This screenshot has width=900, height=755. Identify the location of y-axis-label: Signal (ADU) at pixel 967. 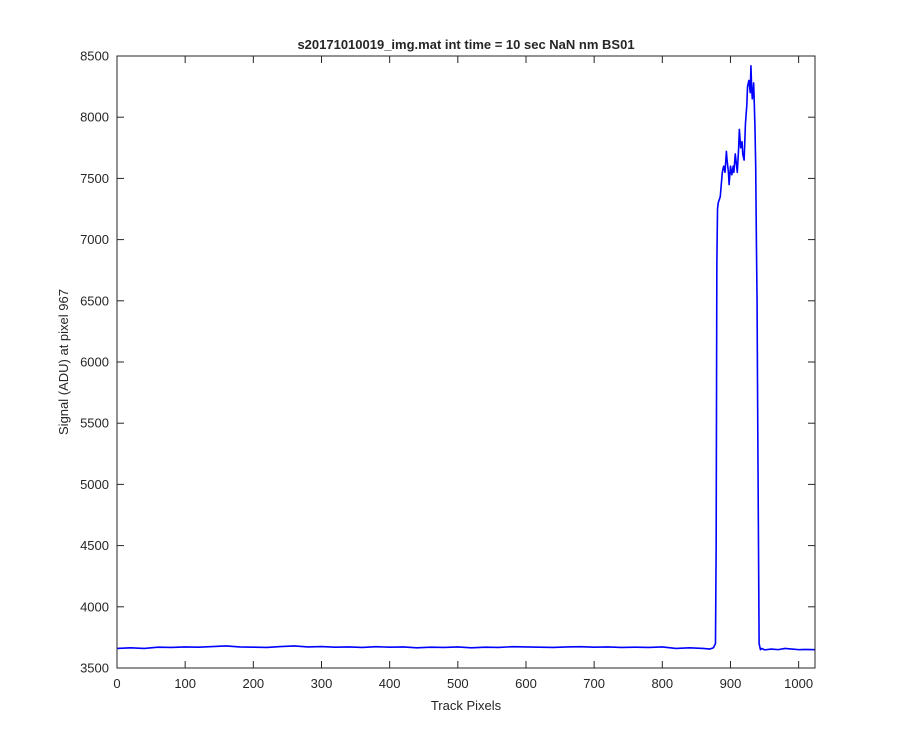
(63, 362).